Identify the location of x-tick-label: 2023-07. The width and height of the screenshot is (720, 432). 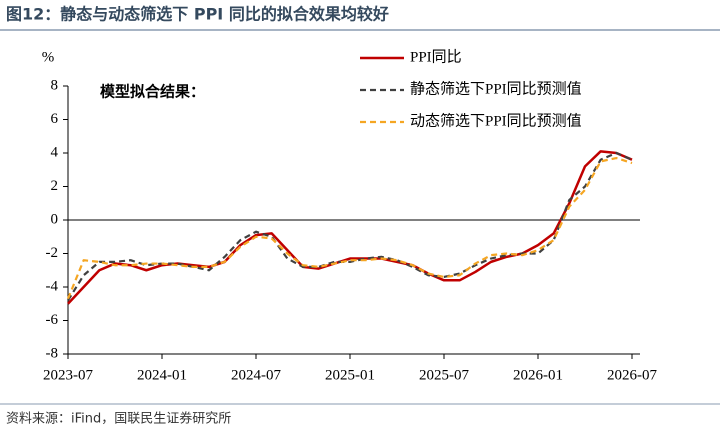
(68, 375).